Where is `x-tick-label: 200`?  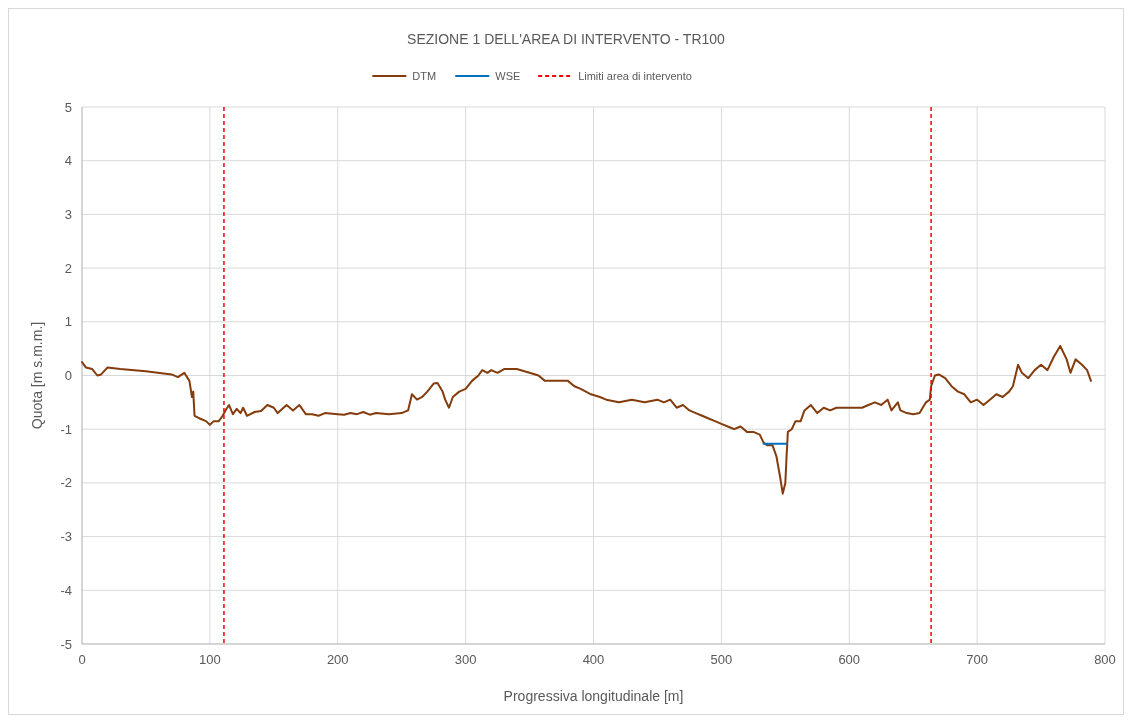
x-tick-label: 200 is located at coordinates (337, 659).